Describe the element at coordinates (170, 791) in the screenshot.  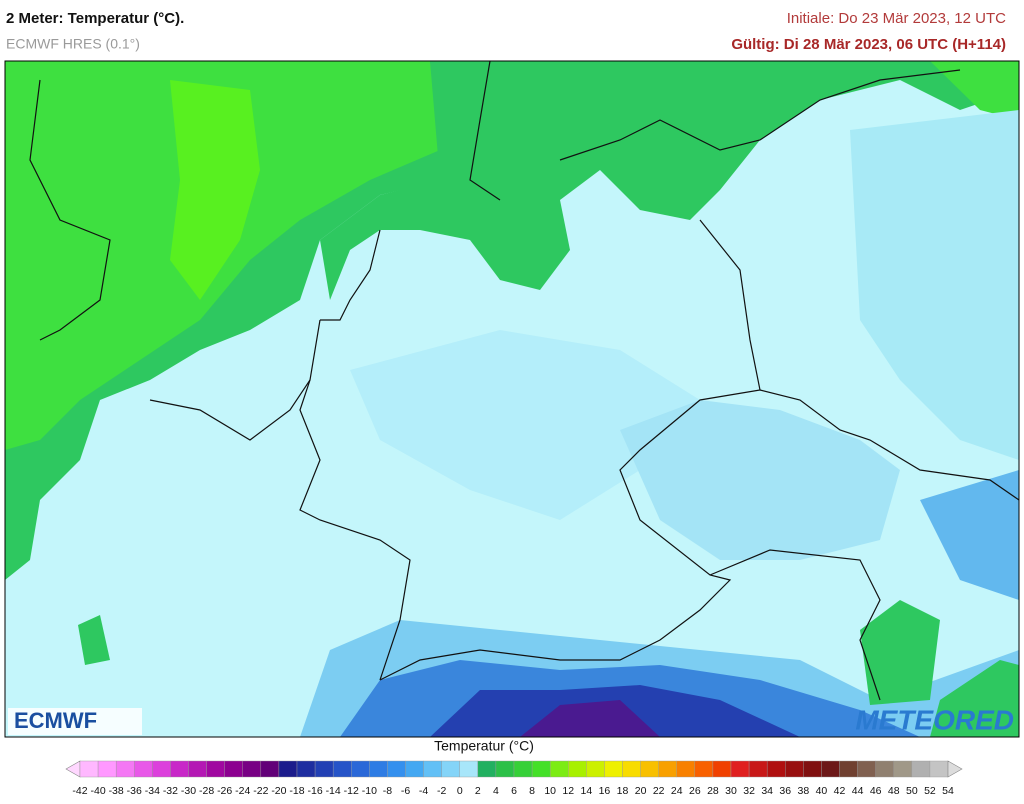
I see `colorbar-tick-label: -32` at that location.